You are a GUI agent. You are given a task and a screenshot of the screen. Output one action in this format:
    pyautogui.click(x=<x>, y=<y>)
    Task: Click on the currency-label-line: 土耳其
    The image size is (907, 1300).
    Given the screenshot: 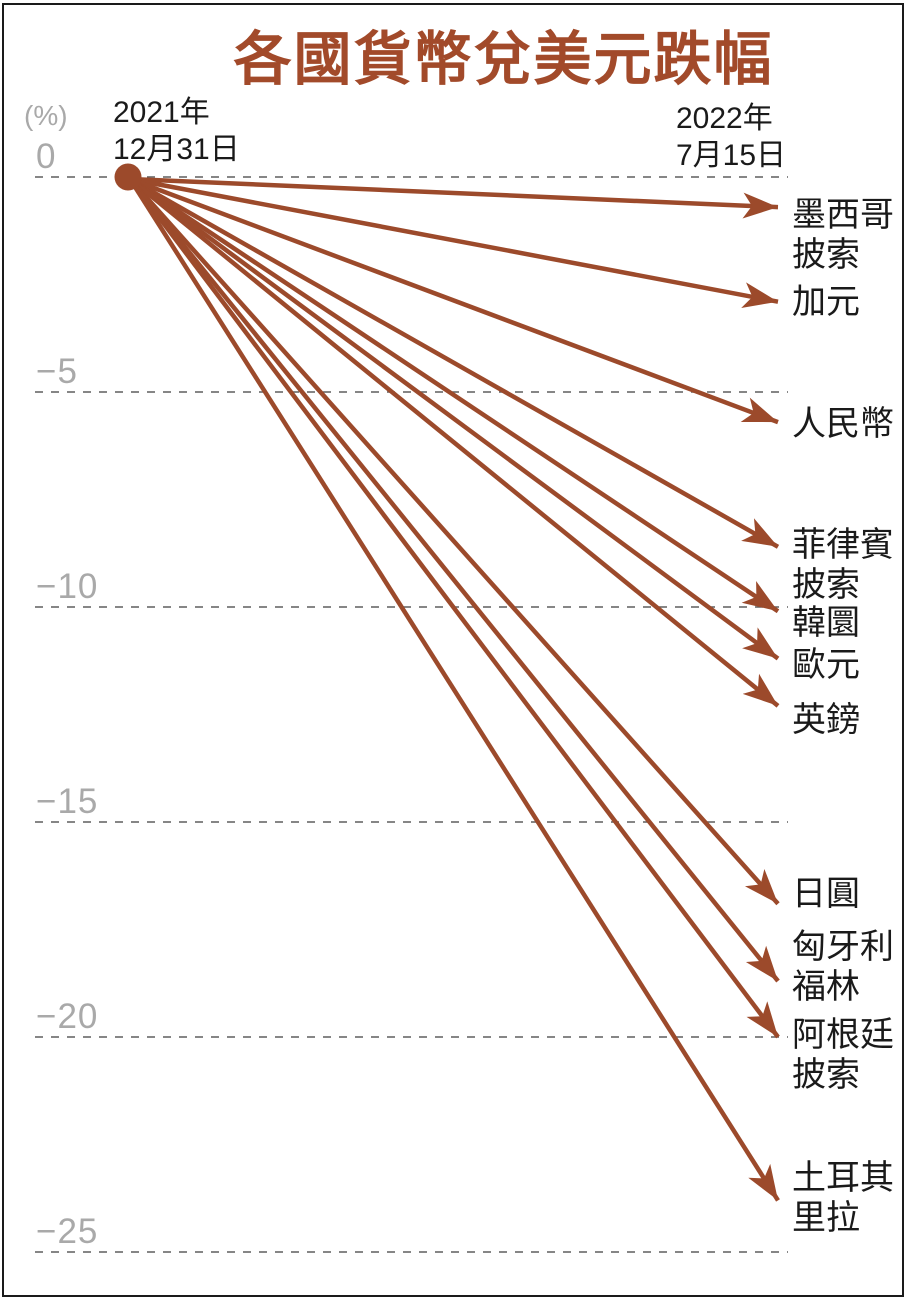 What is the action you would take?
    pyautogui.click(x=843, y=1178)
    